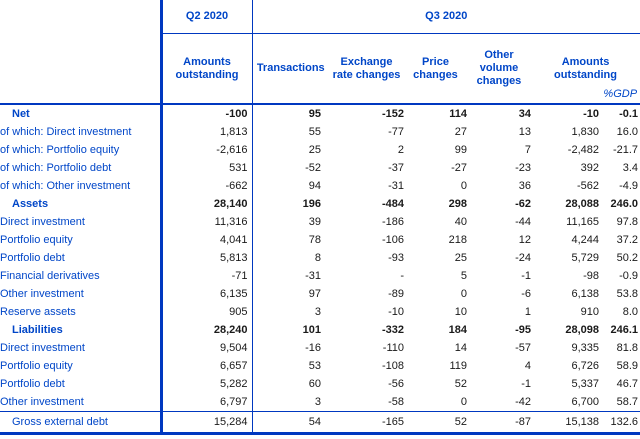  What do you see at coordinates (582, 222) in the screenshot?
I see `cell-value: 11,165` at bounding box center [582, 222].